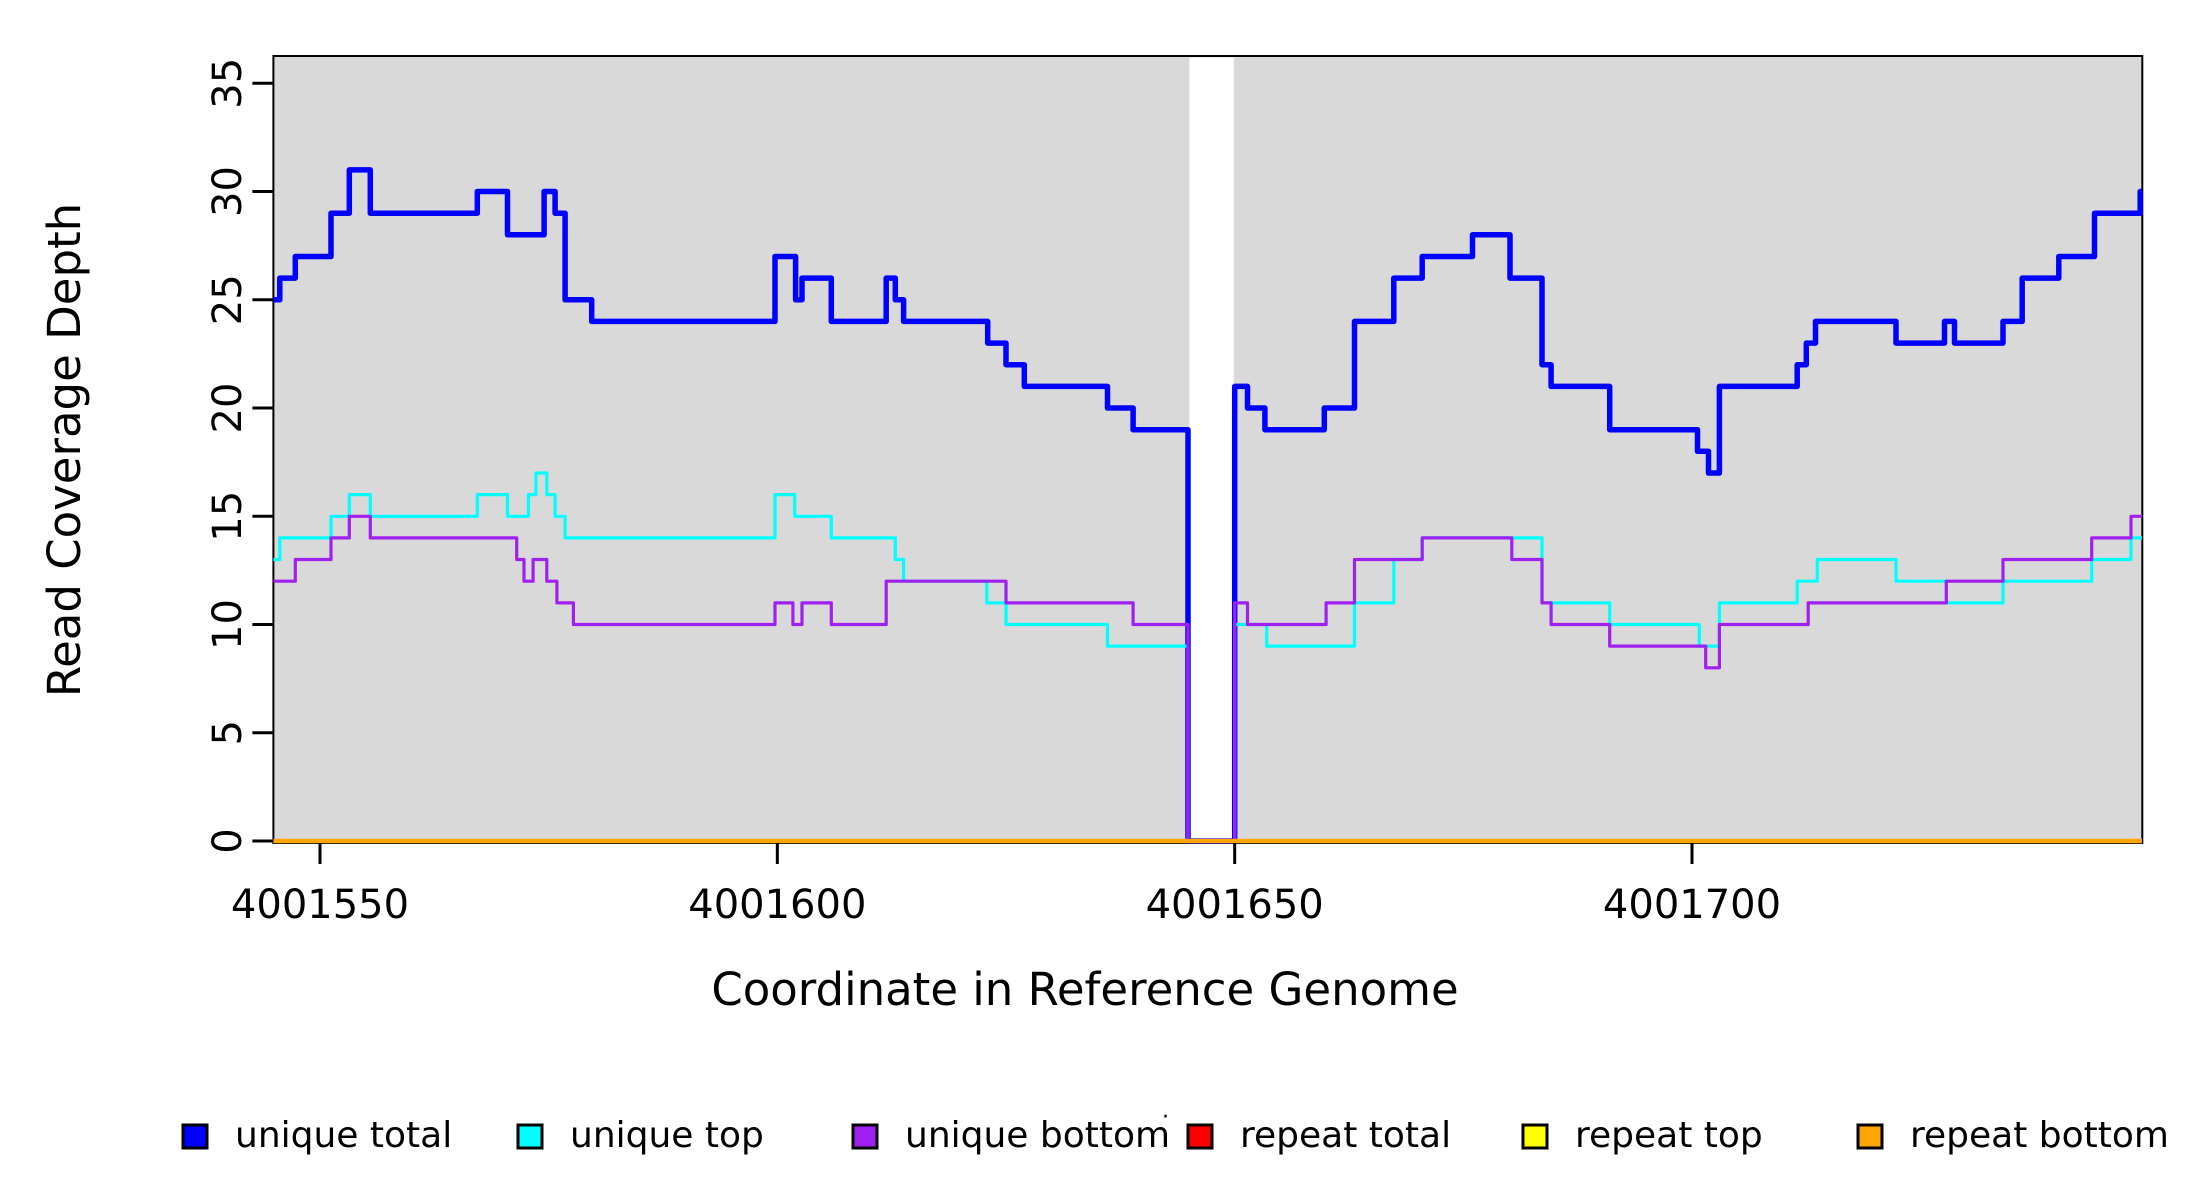 This screenshot has width=2200, height=1200. Describe the element at coordinates (228, 83) in the screenshot. I see `y-tick-label: 35` at that location.